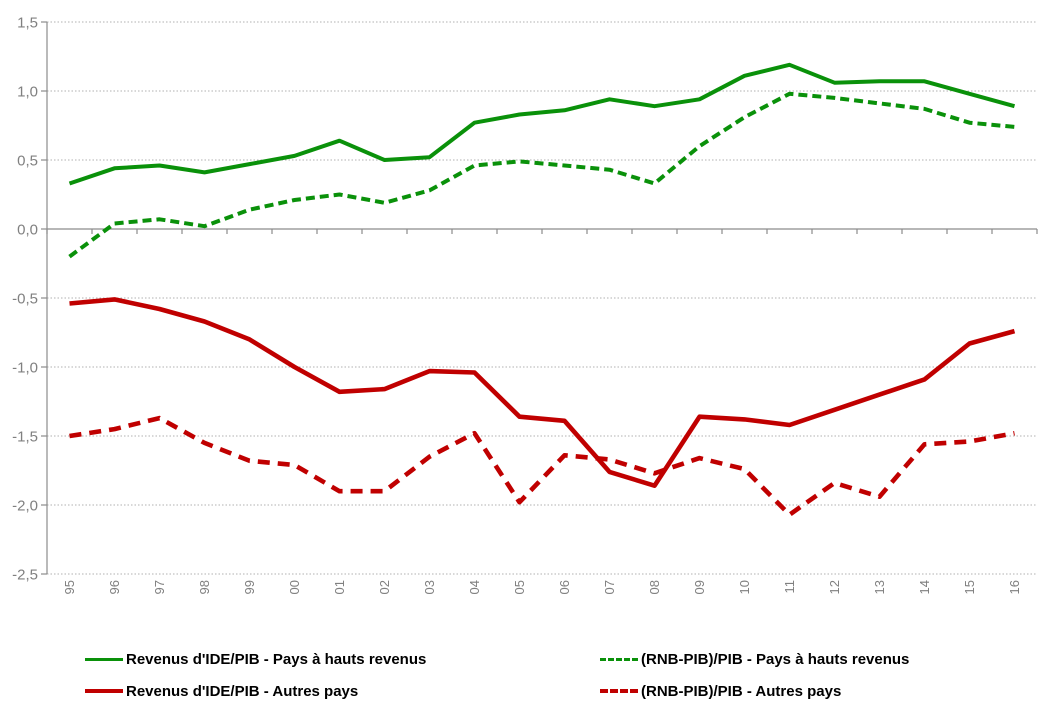  I want to click on legend-swatch-green-solid, so click(104, 659).